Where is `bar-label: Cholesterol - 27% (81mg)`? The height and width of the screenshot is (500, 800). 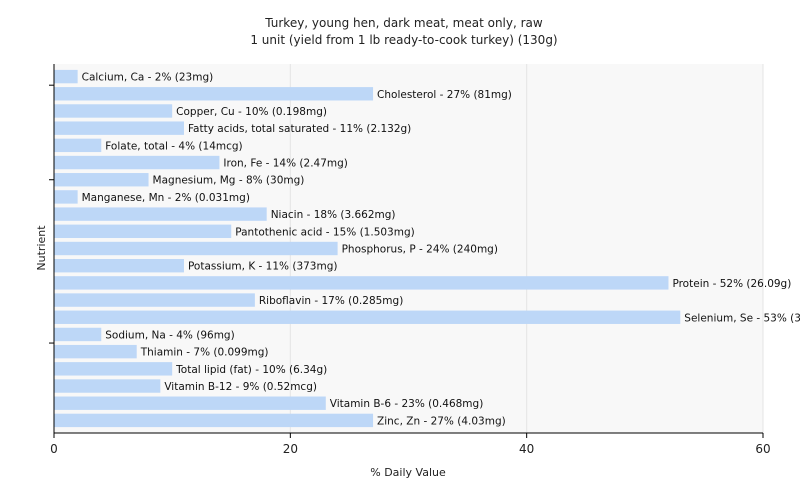 bar-label: Cholesterol - 27% (81mg) is located at coordinates (444, 95).